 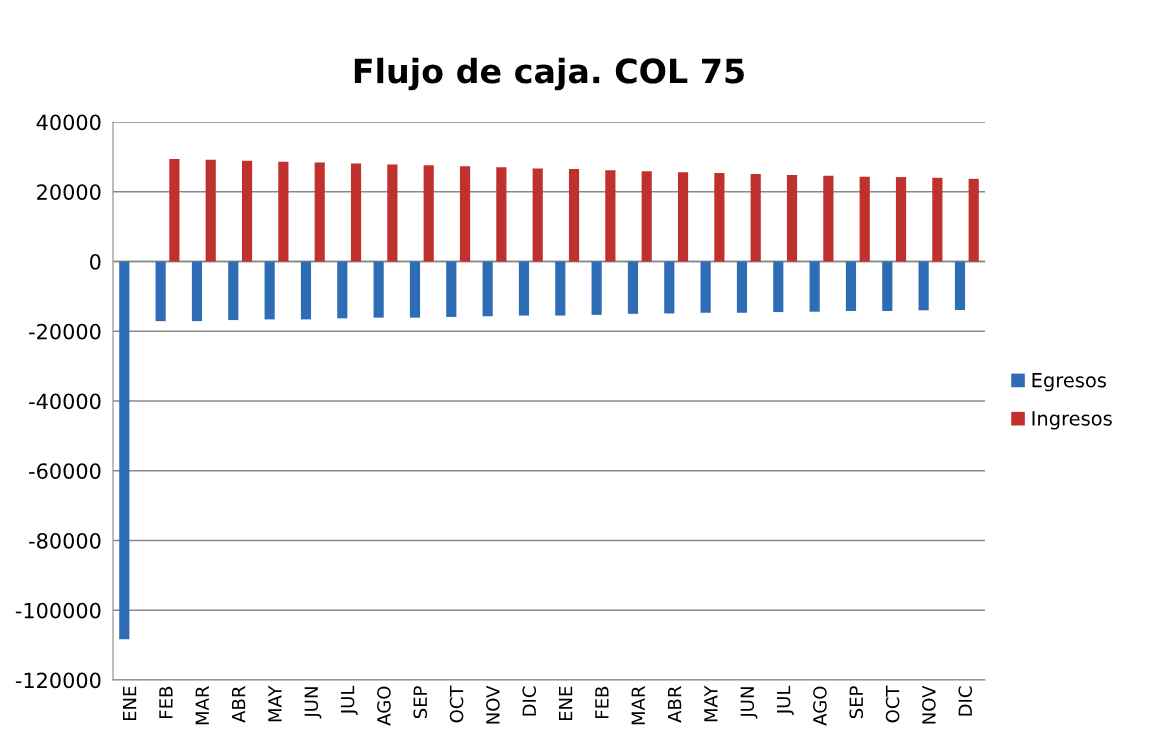 What do you see at coordinates (95, 261) in the screenshot?
I see `y-tick-label: 0` at bounding box center [95, 261].